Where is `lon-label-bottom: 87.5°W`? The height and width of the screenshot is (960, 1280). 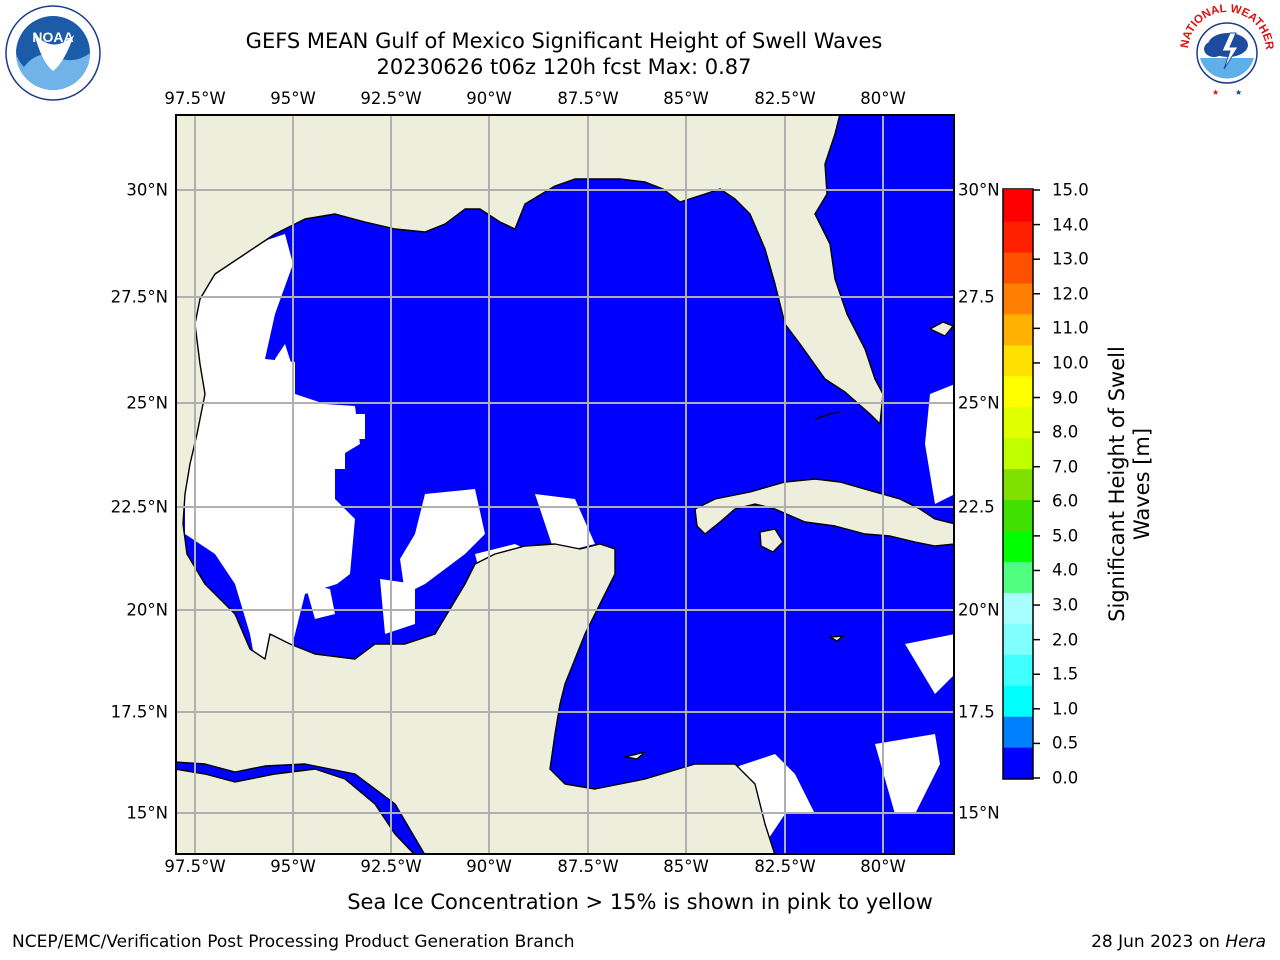
lon-label-bottom: 87.5°W is located at coordinates (588, 866).